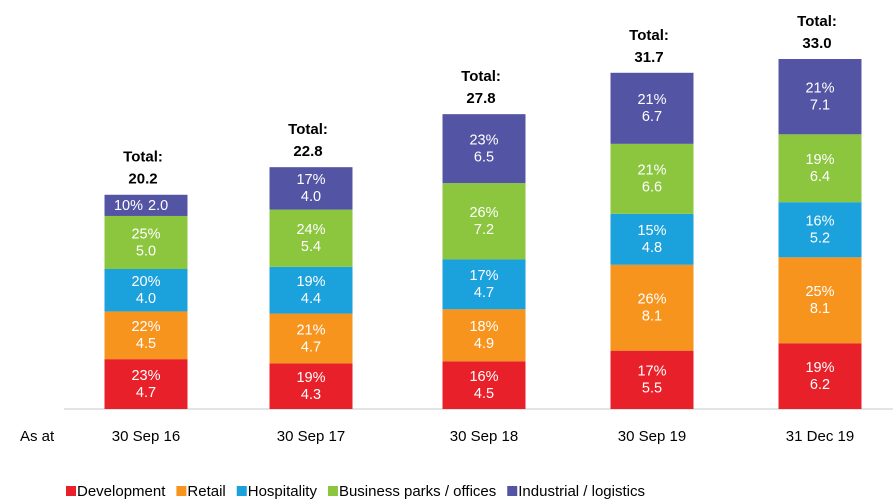 The height and width of the screenshot is (503, 893). Describe the element at coordinates (820, 239) in the screenshot. I see `value-label: 5.2` at that location.